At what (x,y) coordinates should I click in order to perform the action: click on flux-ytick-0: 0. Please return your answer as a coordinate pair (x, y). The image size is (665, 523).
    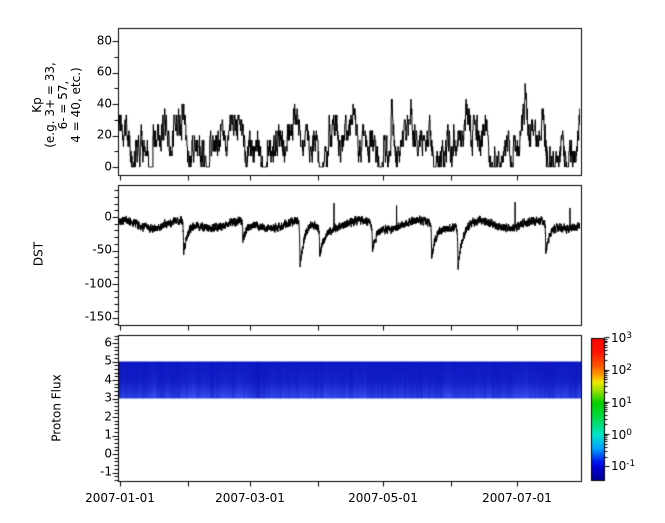
    Looking at the image, I should click on (108, 453).